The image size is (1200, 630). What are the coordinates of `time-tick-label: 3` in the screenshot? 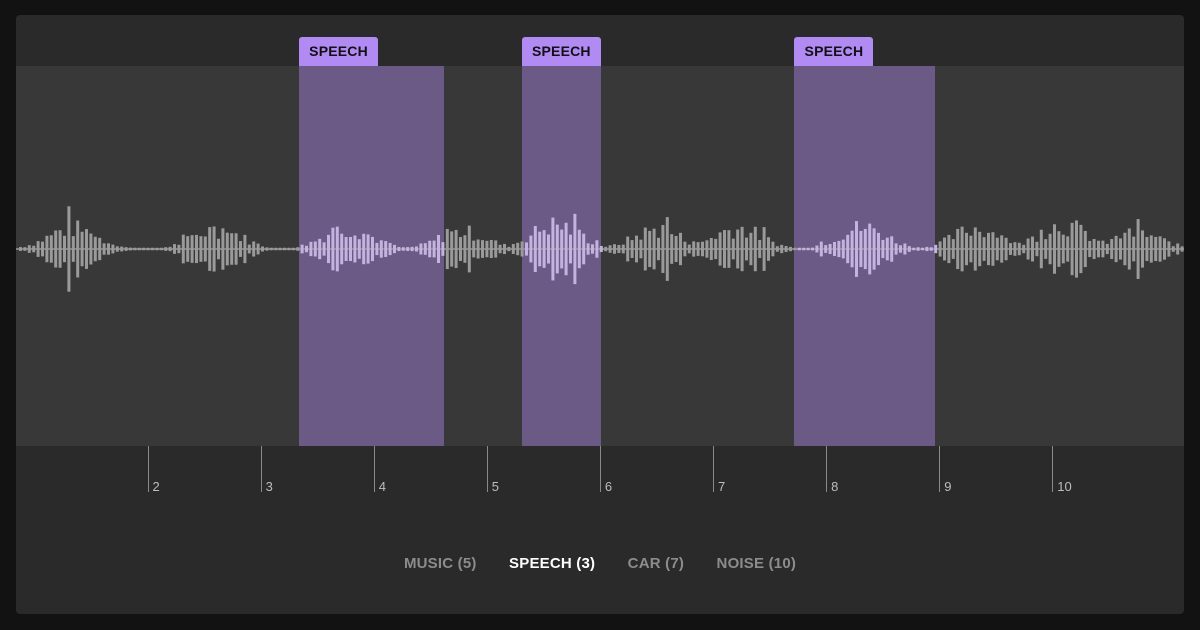 It's located at (269, 486).